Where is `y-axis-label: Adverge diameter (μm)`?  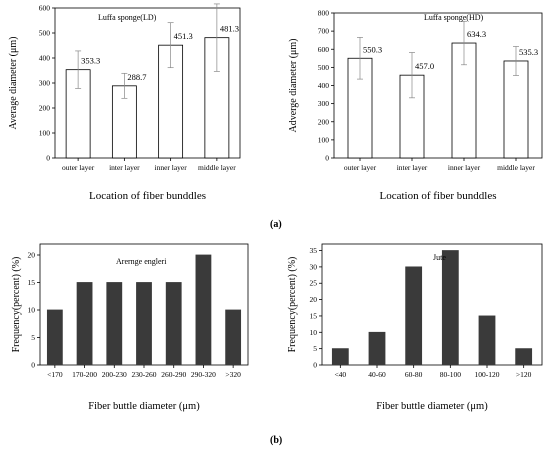
y-axis-label: Adverge diameter (μm) is located at coordinates (293, 85).